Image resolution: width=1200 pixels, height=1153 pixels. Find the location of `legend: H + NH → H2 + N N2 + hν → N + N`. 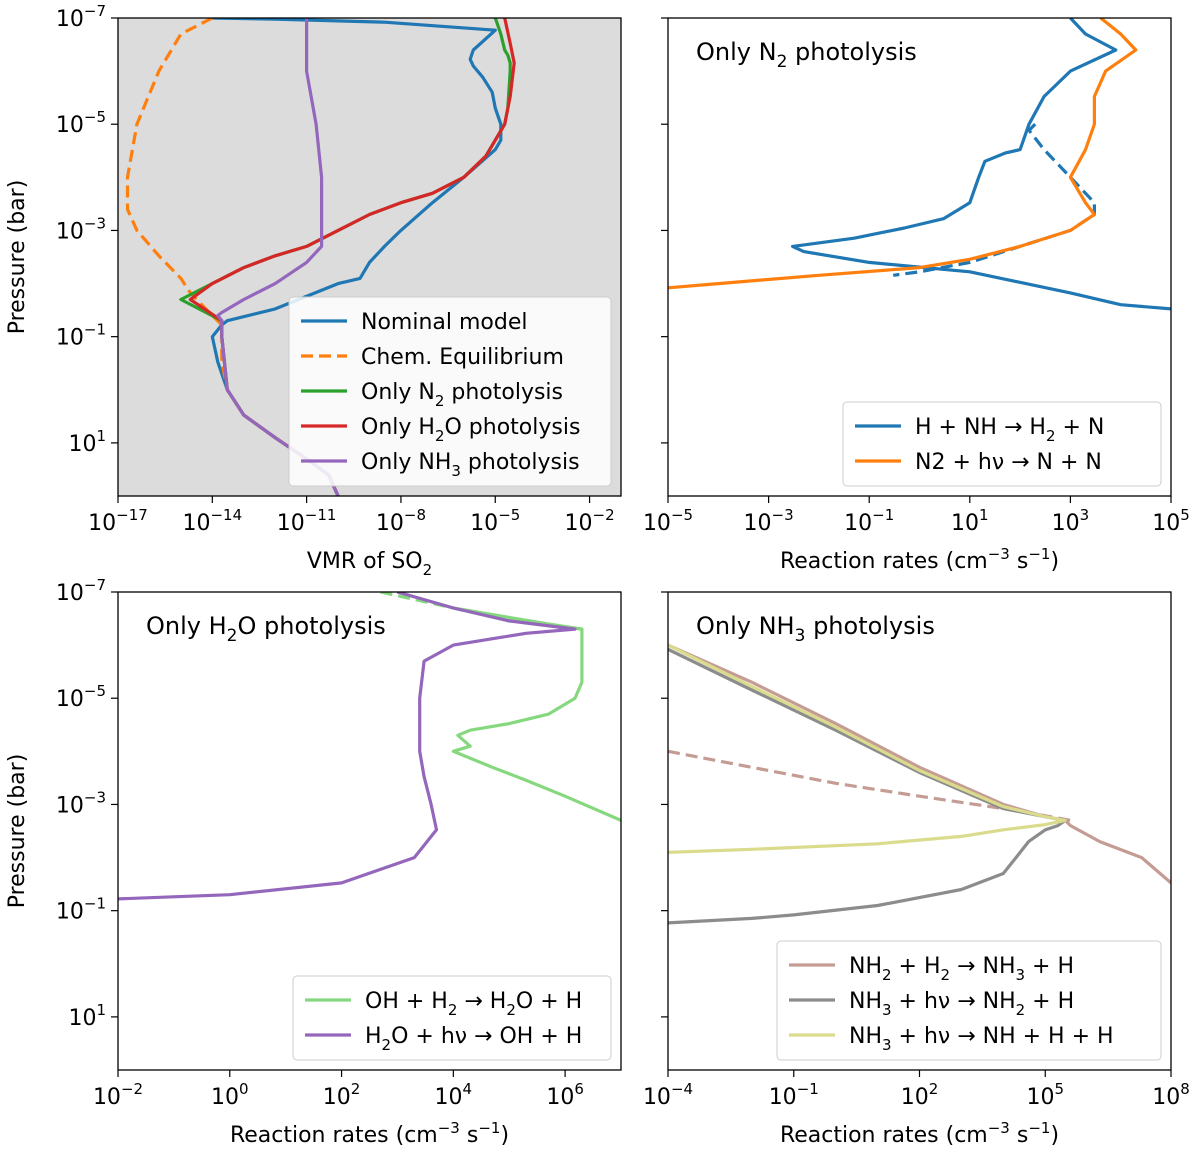

legend: H + NH → H2 + N N2 + hν → N + N is located at coordinates (1002, 444).